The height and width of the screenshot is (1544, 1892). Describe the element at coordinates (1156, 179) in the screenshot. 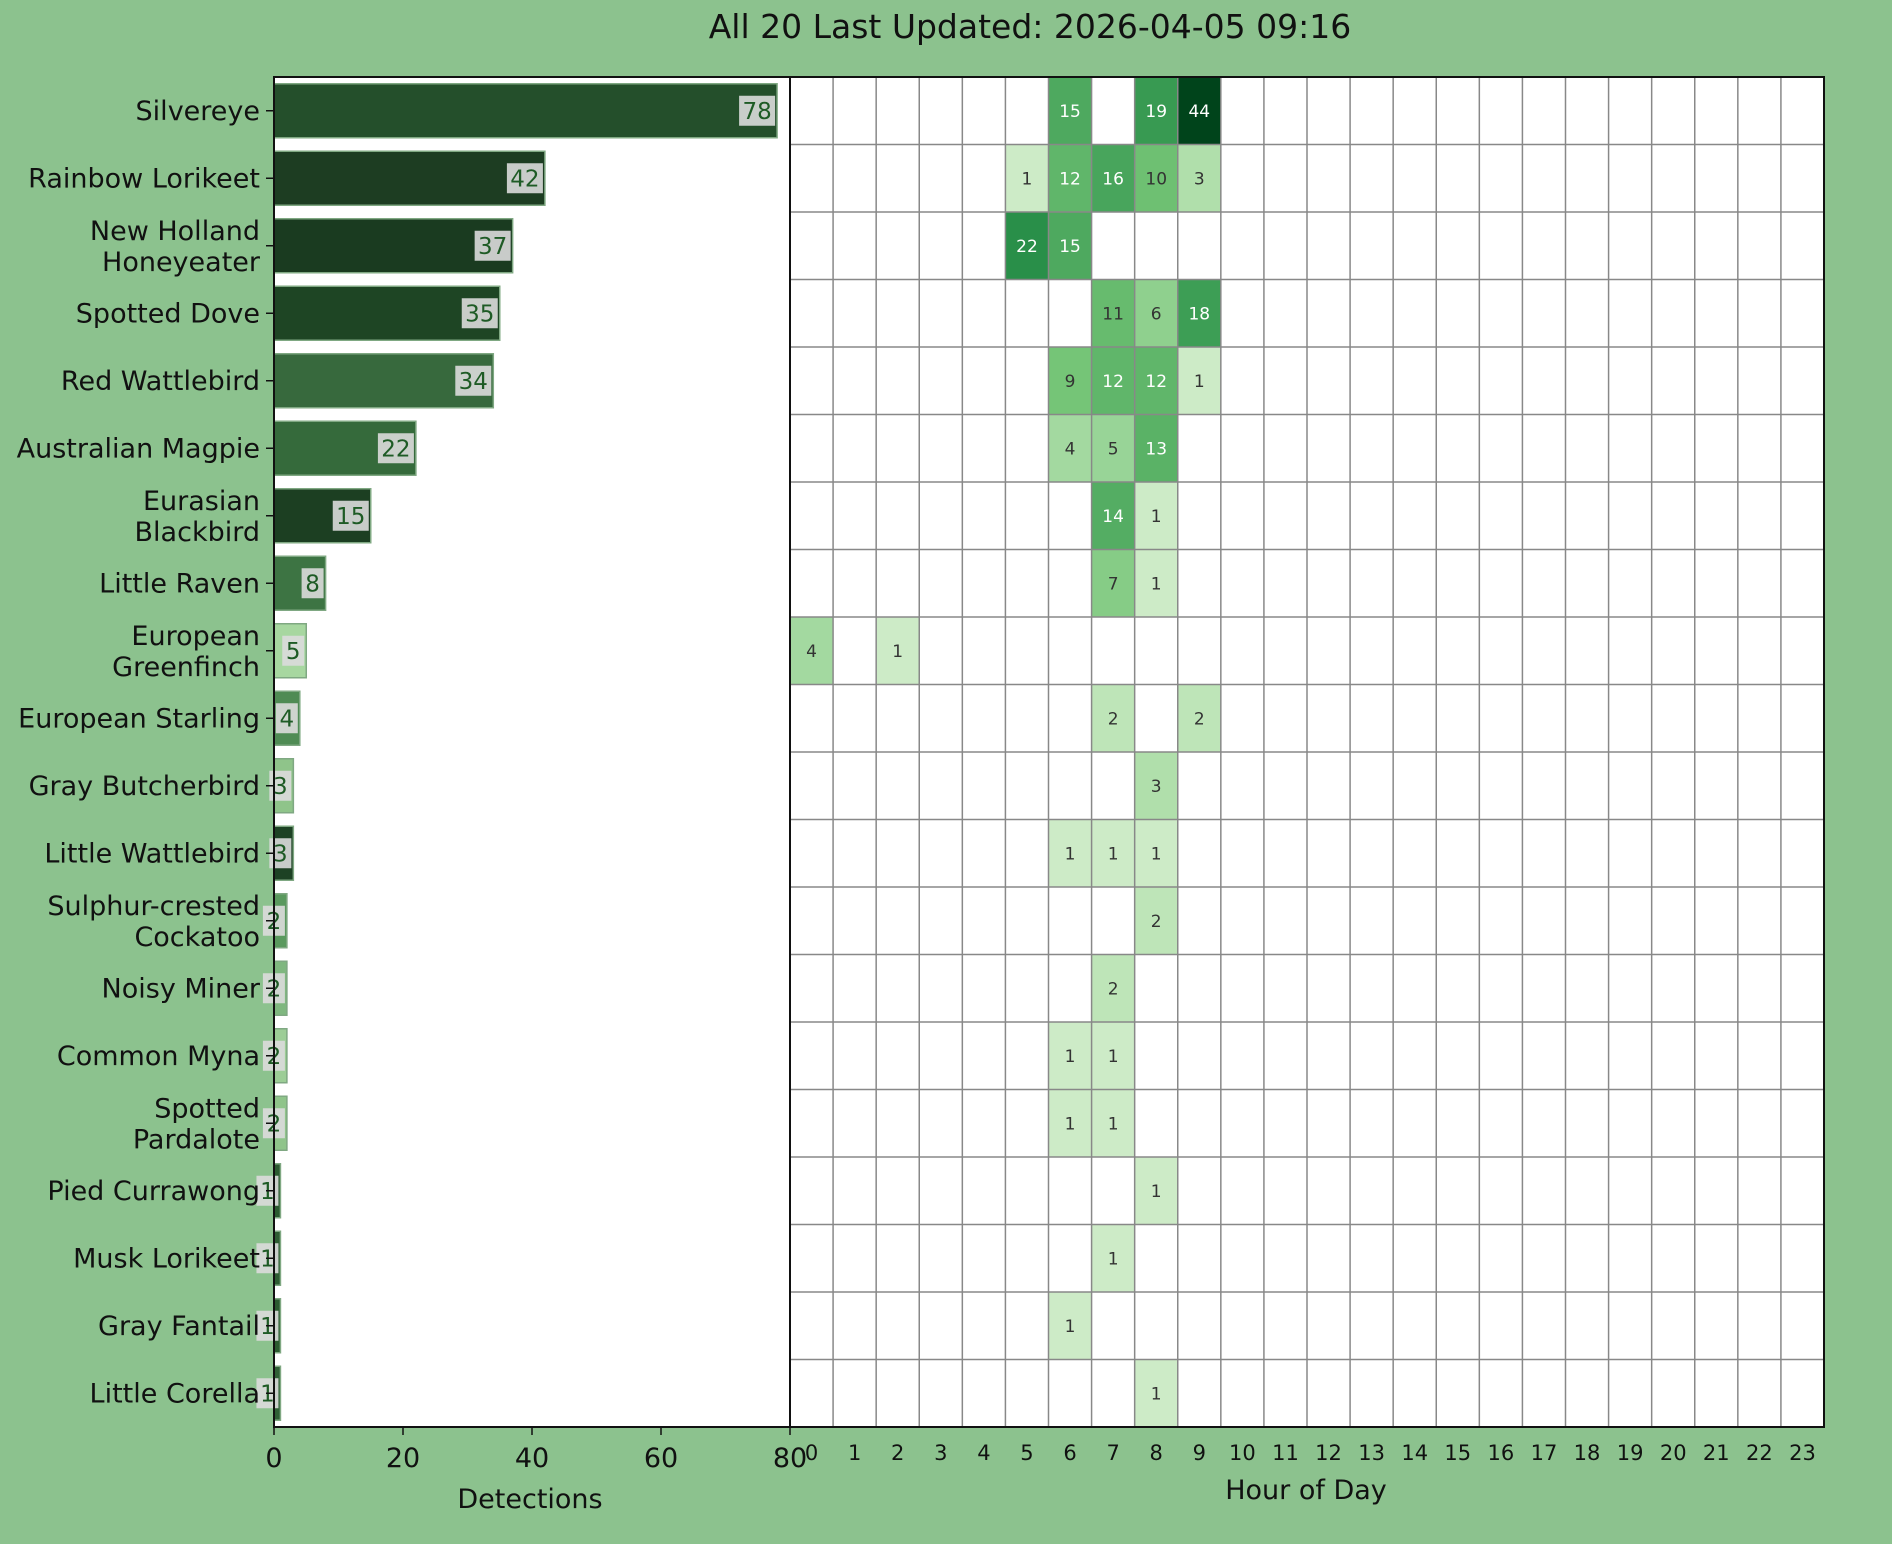

I see `heat-cell-label: 10` at that location.